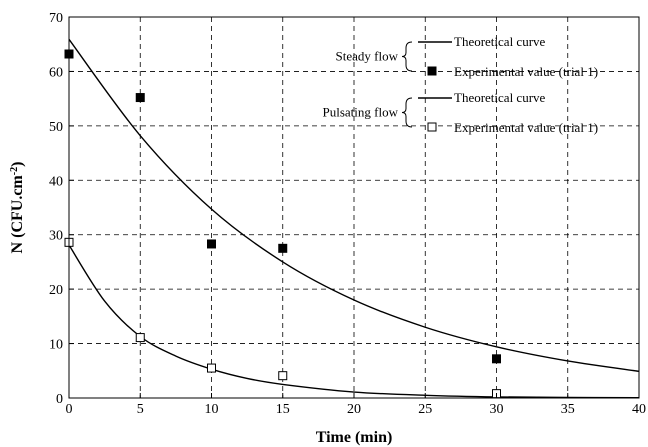 The width and height of the screenshot is (648, 447). Describe the element at coordinates (14, 171) in the screenshot. I see `y-axis-title-superscript: -2` at that location.